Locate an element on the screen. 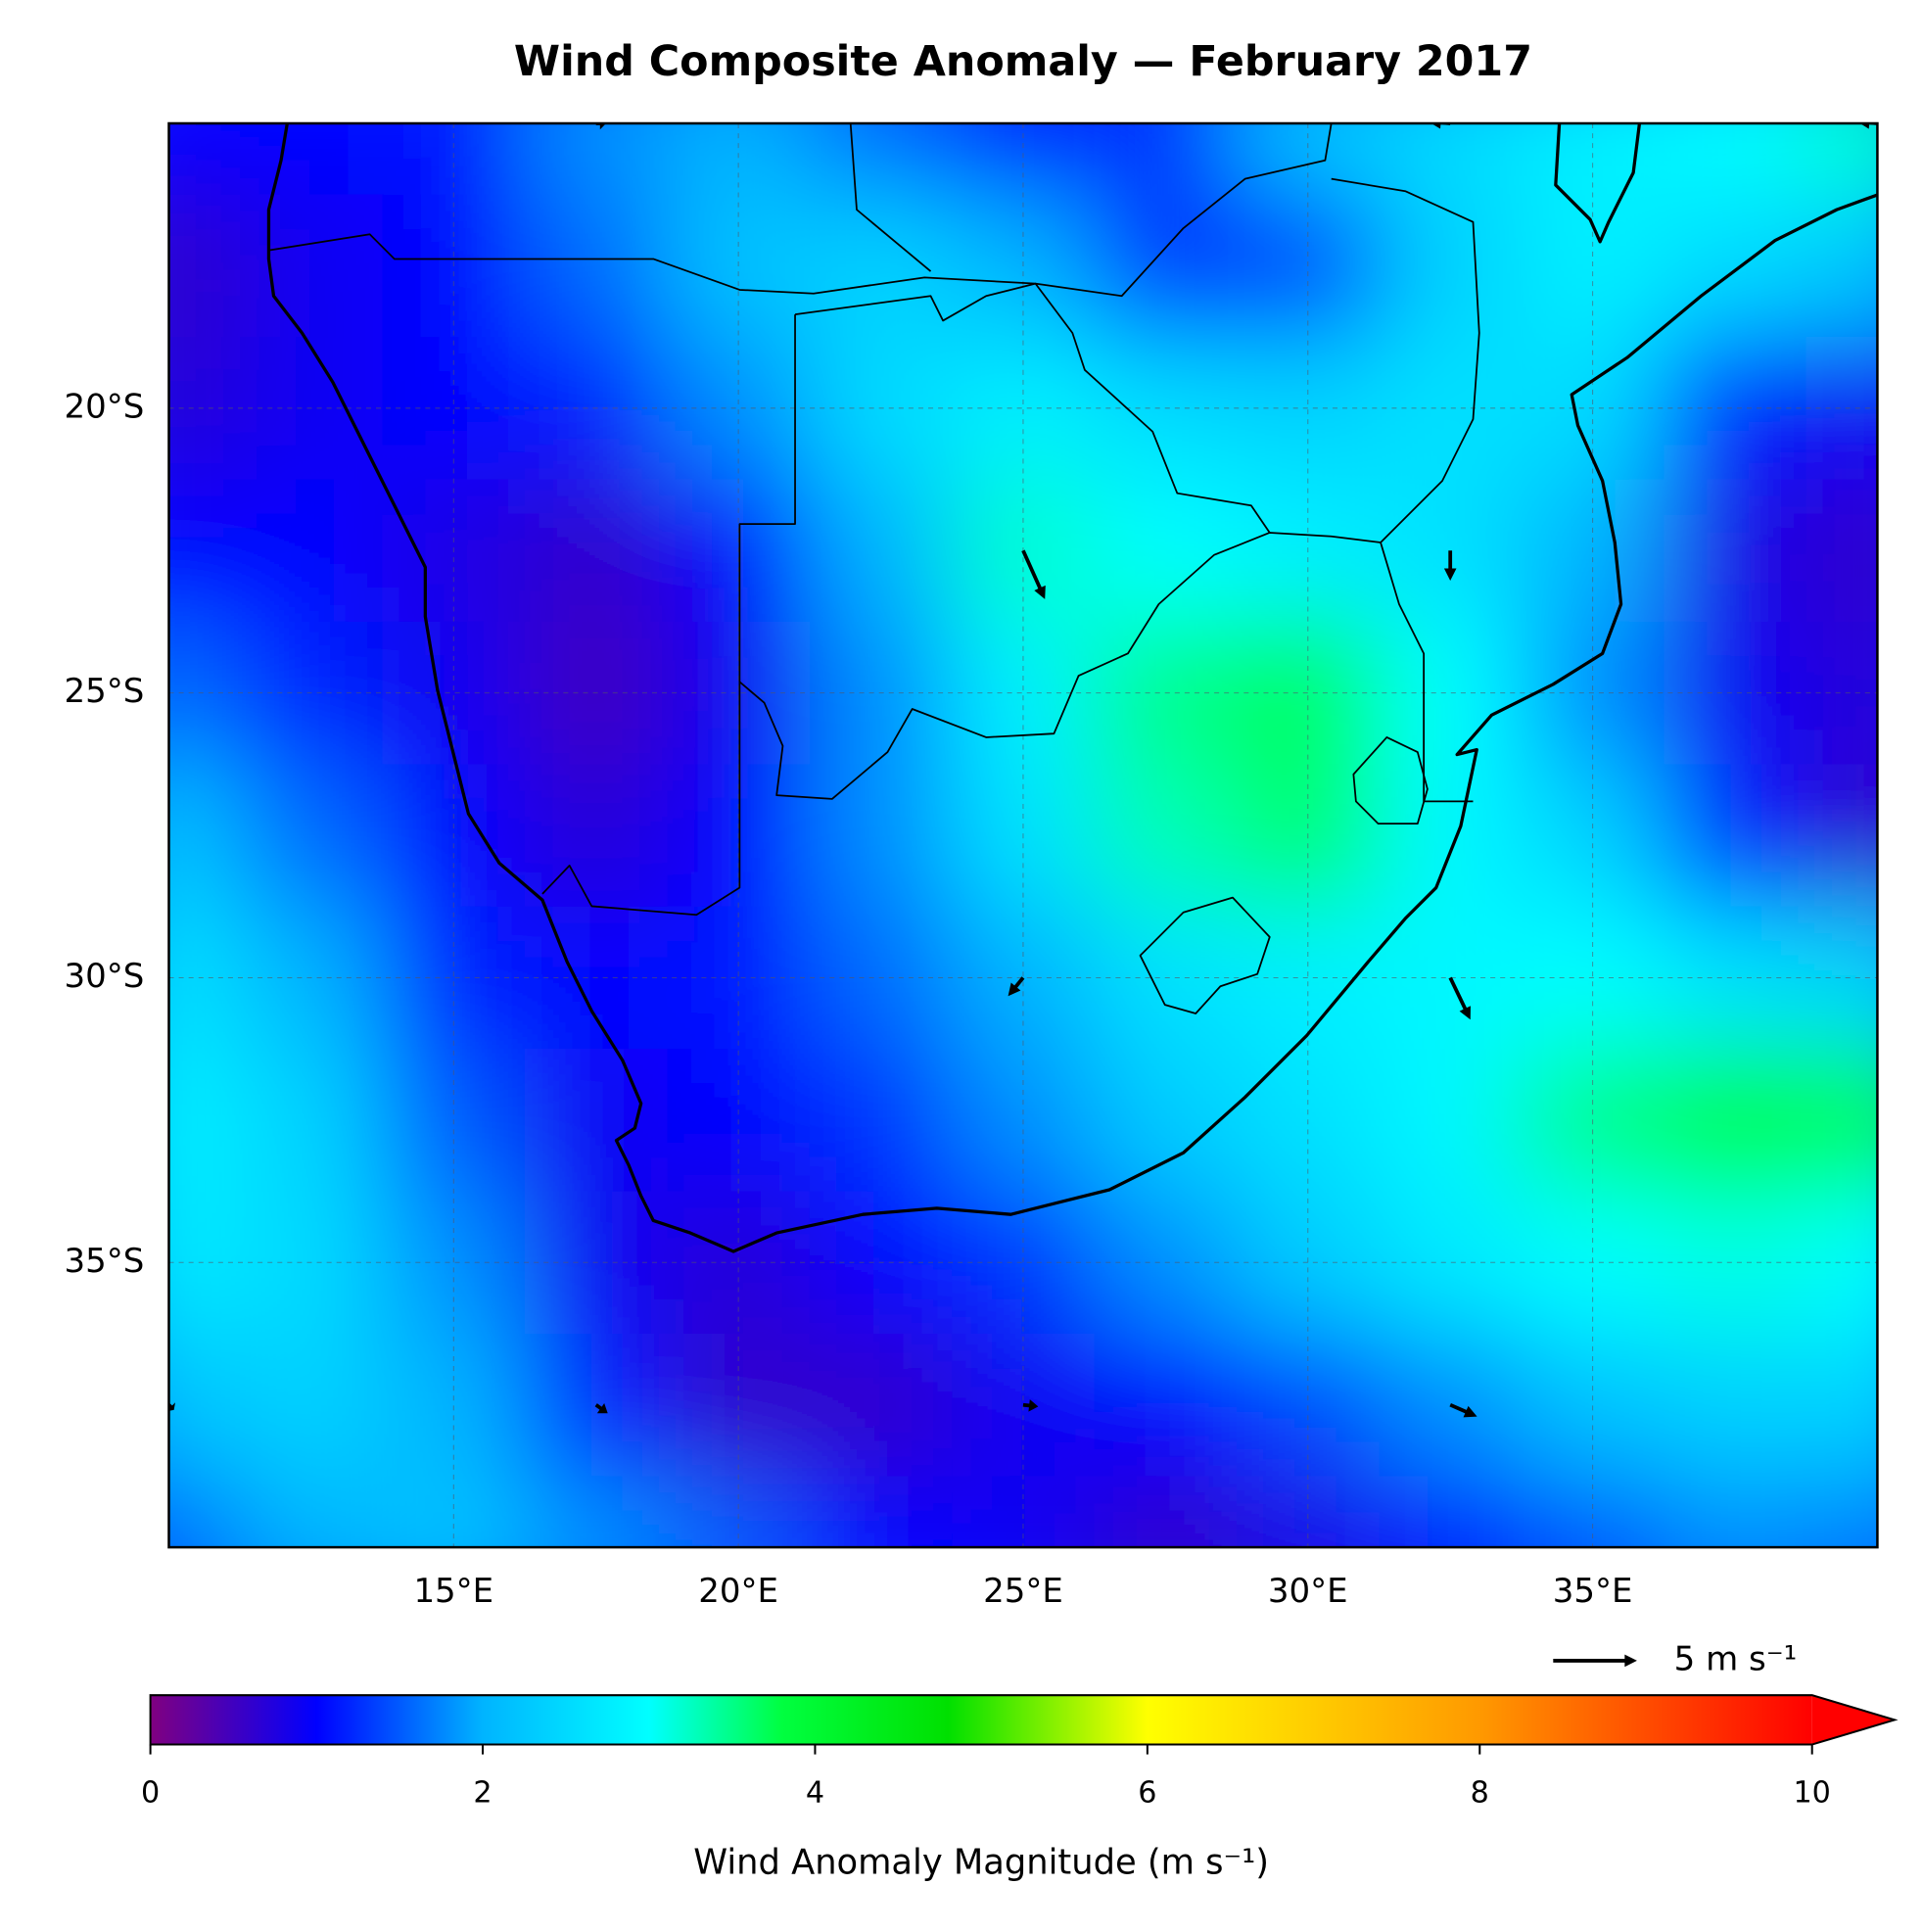 This screenshot has height=1932, width=1923. colorbar-outline is located at coordinates (1024, 1720).